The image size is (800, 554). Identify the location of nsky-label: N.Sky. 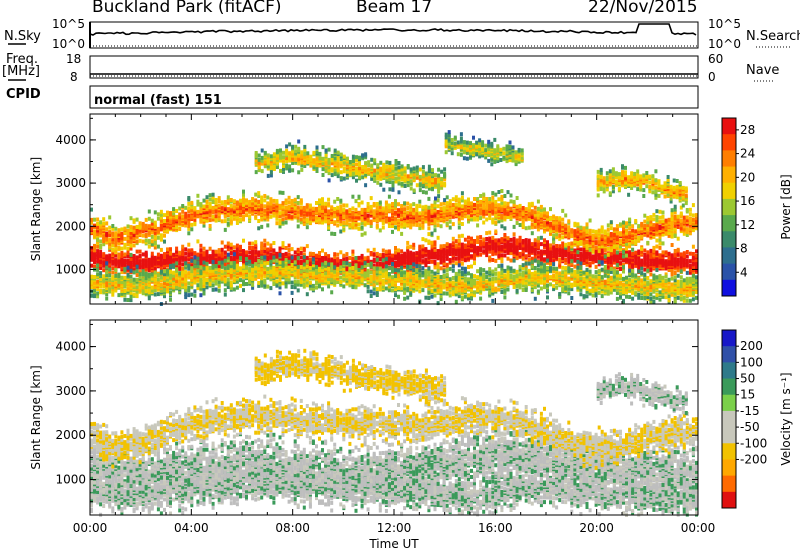
(22, 36).